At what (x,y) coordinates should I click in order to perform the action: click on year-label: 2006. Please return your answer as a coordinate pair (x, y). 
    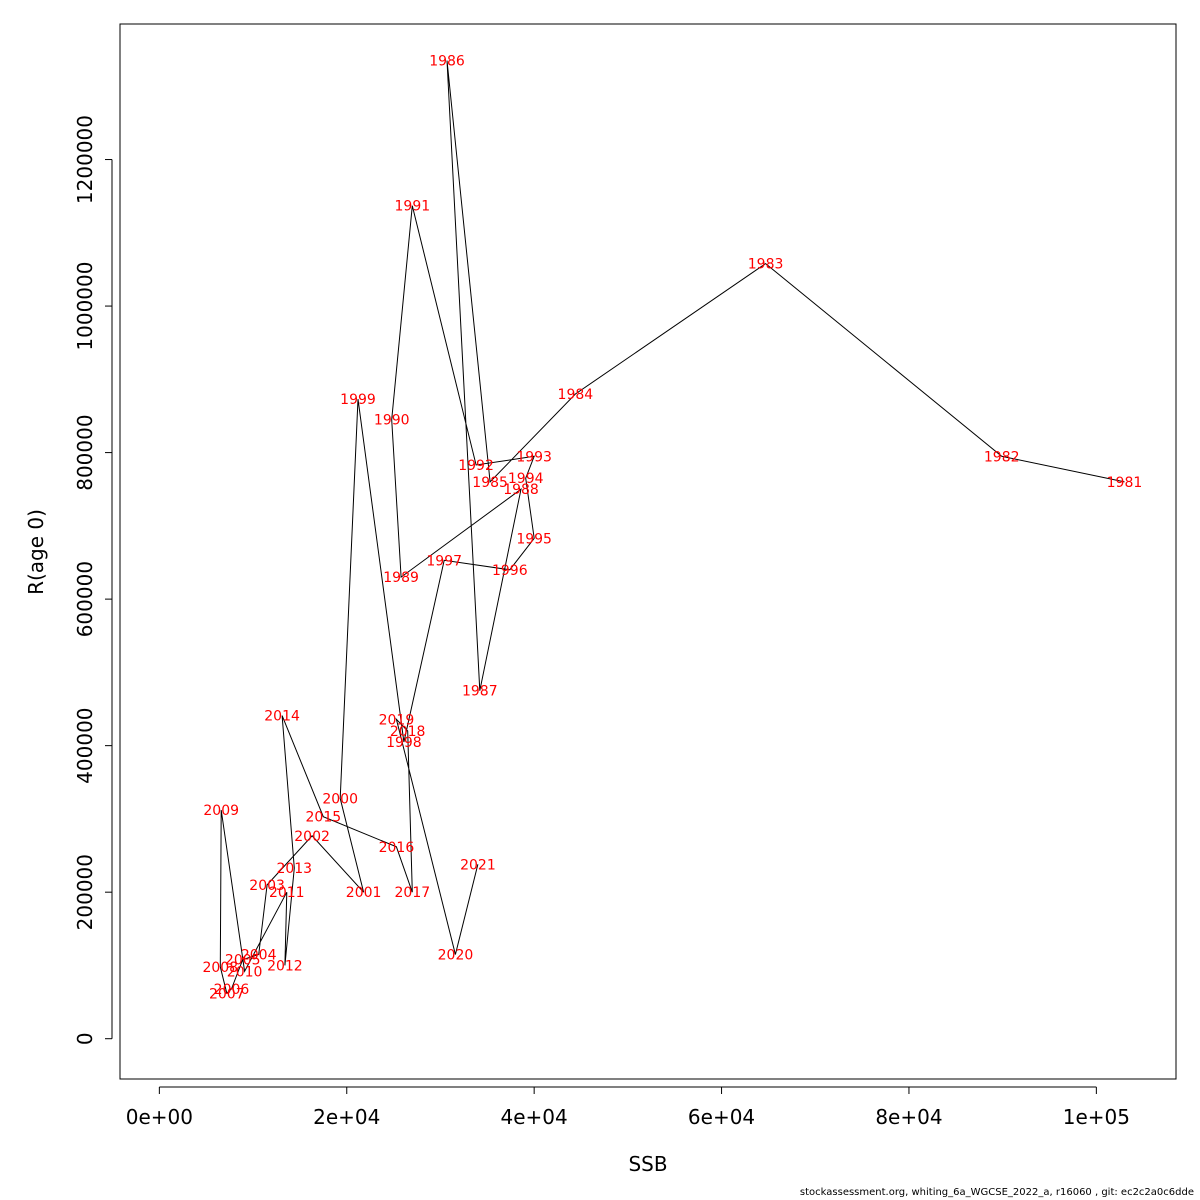
    Looking at the image, I should click on (232, 990).